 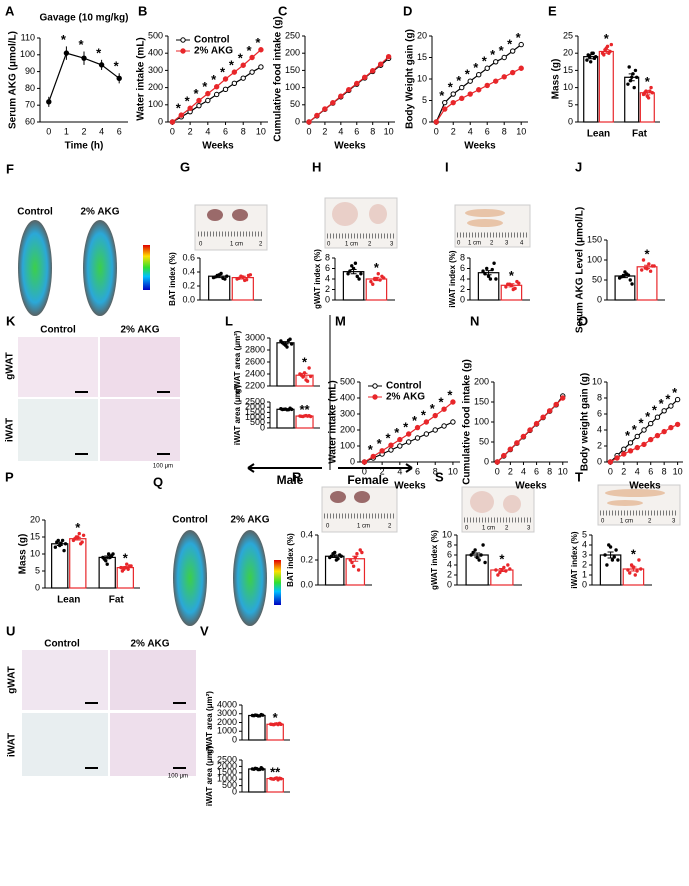 What do you see at coordinates (480, 146) in the screenshot?
I see `x-axis-label: Weeks` at bounding box center [480, 146].